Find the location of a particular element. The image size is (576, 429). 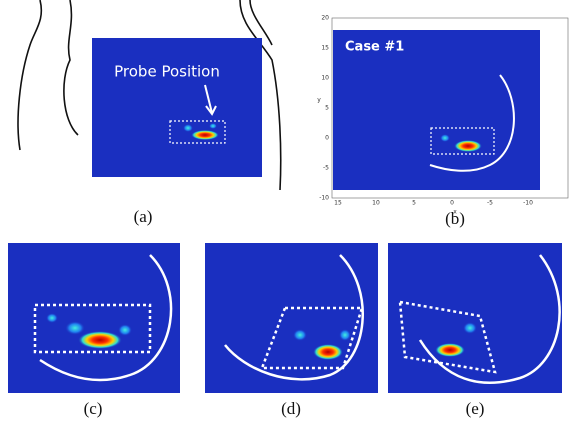

y-ticks: 20 15 10 5 0 -5 -10 is located at coordinates (324, 108).